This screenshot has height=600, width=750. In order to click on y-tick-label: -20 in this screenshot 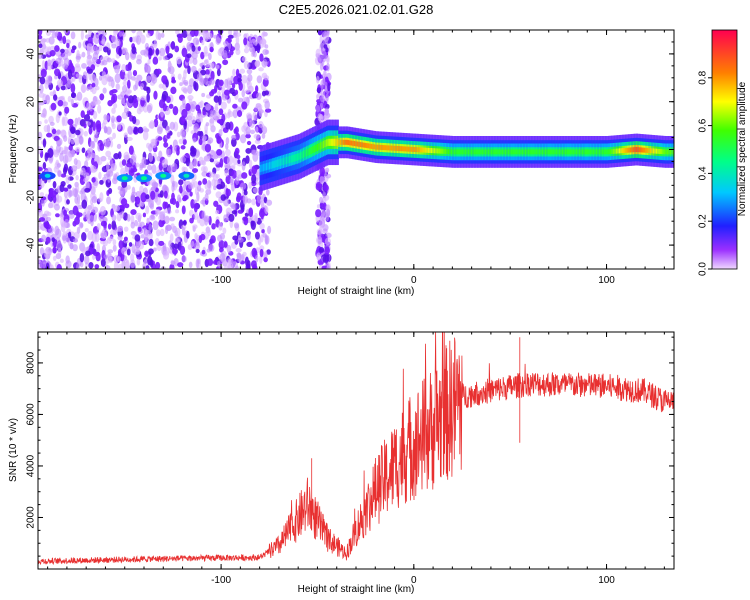, I will do `click(31, 197)`.